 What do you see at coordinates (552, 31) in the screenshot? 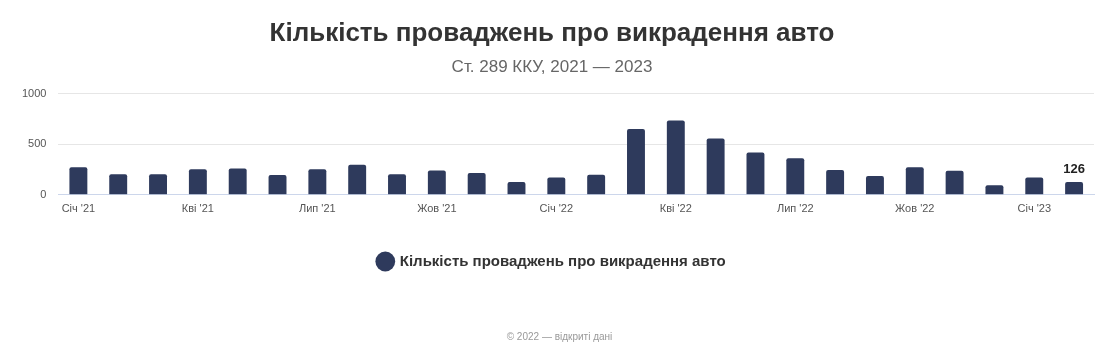
I see `chart-title: Кількість проваджень про викрадення авто` at bounding box center [552, 31].